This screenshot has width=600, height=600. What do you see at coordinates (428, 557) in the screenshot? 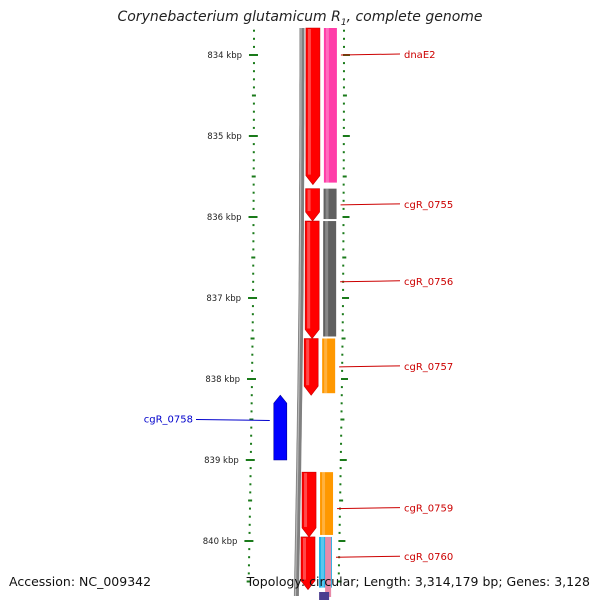
I see `gene-label-cgR_0760: cgR_0760` at bounding box center [428, 557].